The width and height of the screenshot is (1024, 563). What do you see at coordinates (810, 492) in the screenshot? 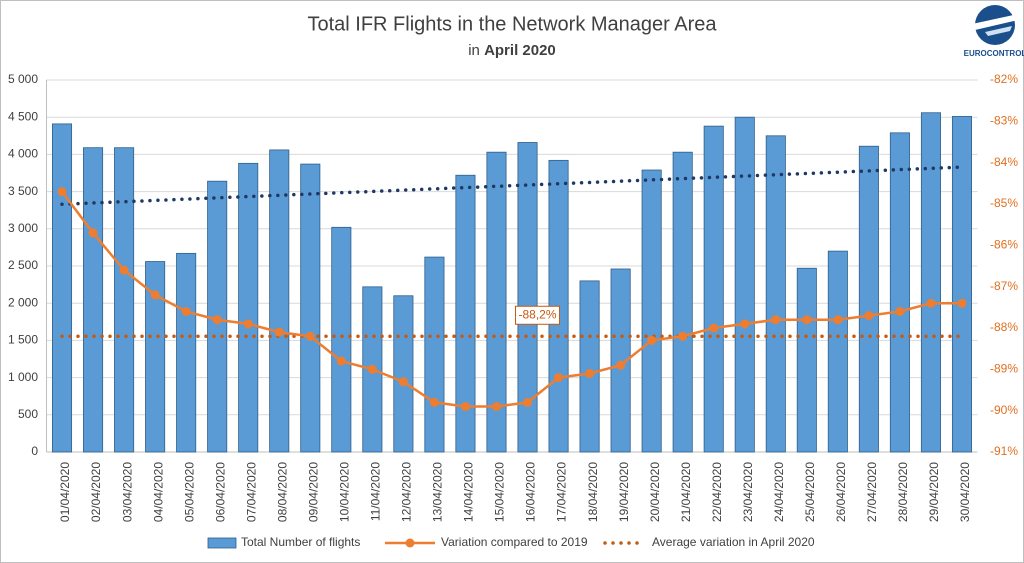
I see `x-tick-label: 25/04/2020` at bounding box center [810, 492].